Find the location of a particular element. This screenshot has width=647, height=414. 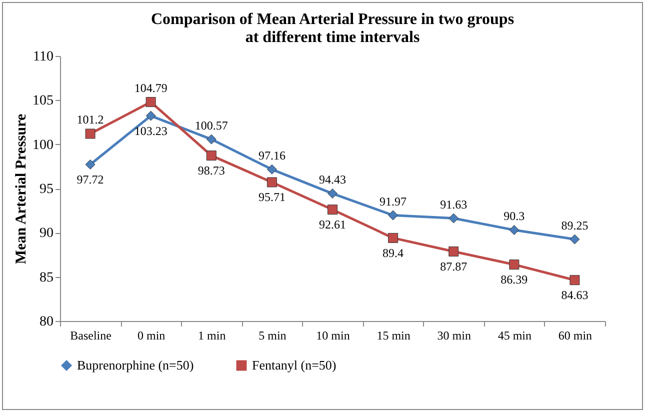

data-label: 87.87 is located at coordinates (454, 266).